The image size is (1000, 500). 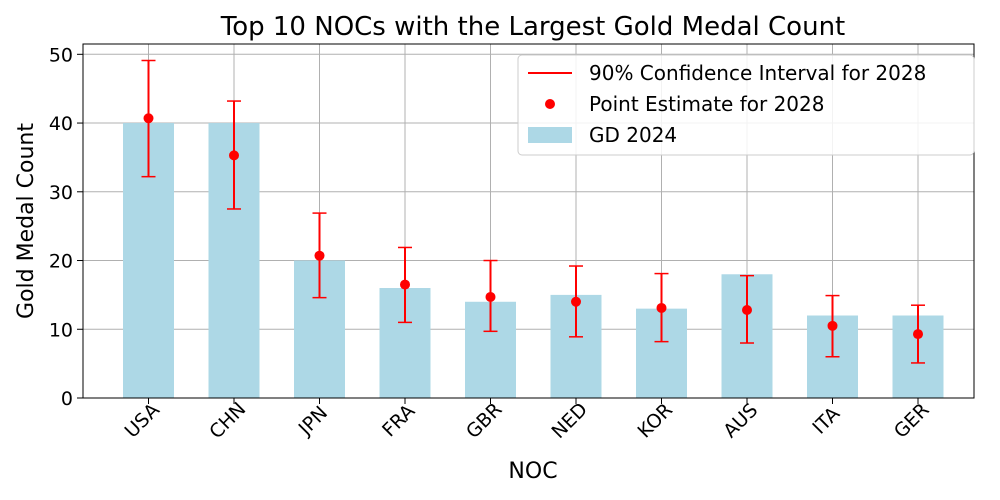 I want to click on point-estimate-jpn, so click(x=319, y=255).